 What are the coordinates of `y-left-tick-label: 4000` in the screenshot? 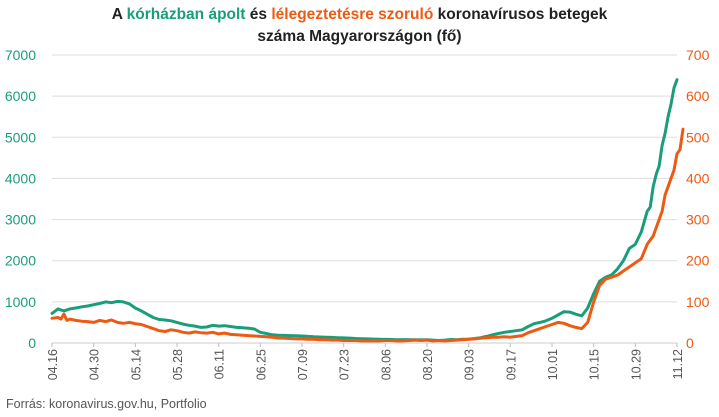 It's located at (20, 178).